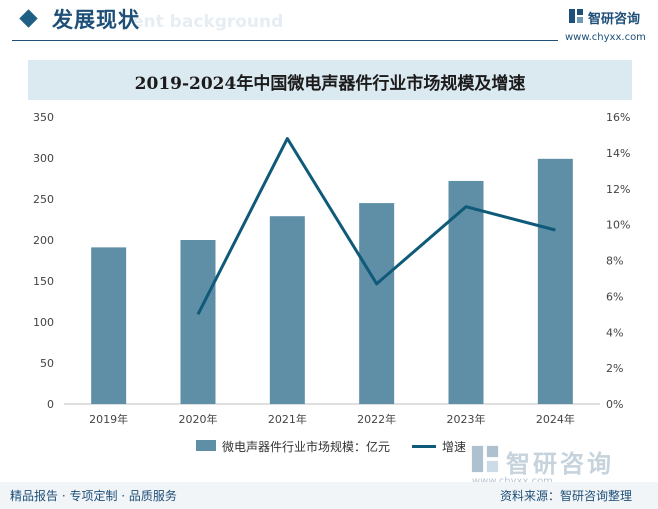 The image size is (658, 509). I want to click on y-right-tick-label: 8%, so click(614, 261).